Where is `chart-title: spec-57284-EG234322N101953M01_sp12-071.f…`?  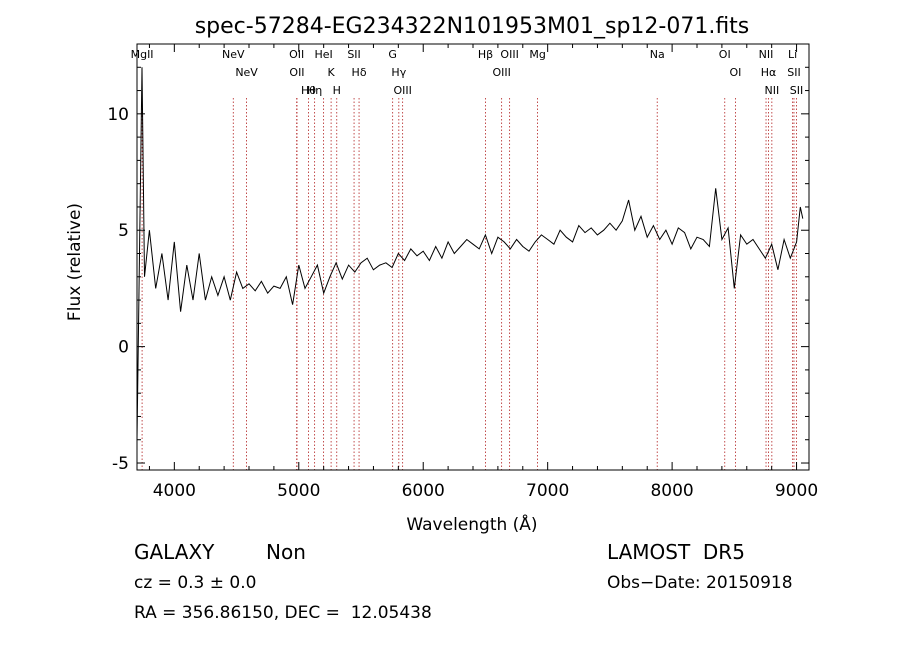
chart-title: spec-57284-EG234322N101953M01_sp12-071.f… is located at coordinates (472, 26).